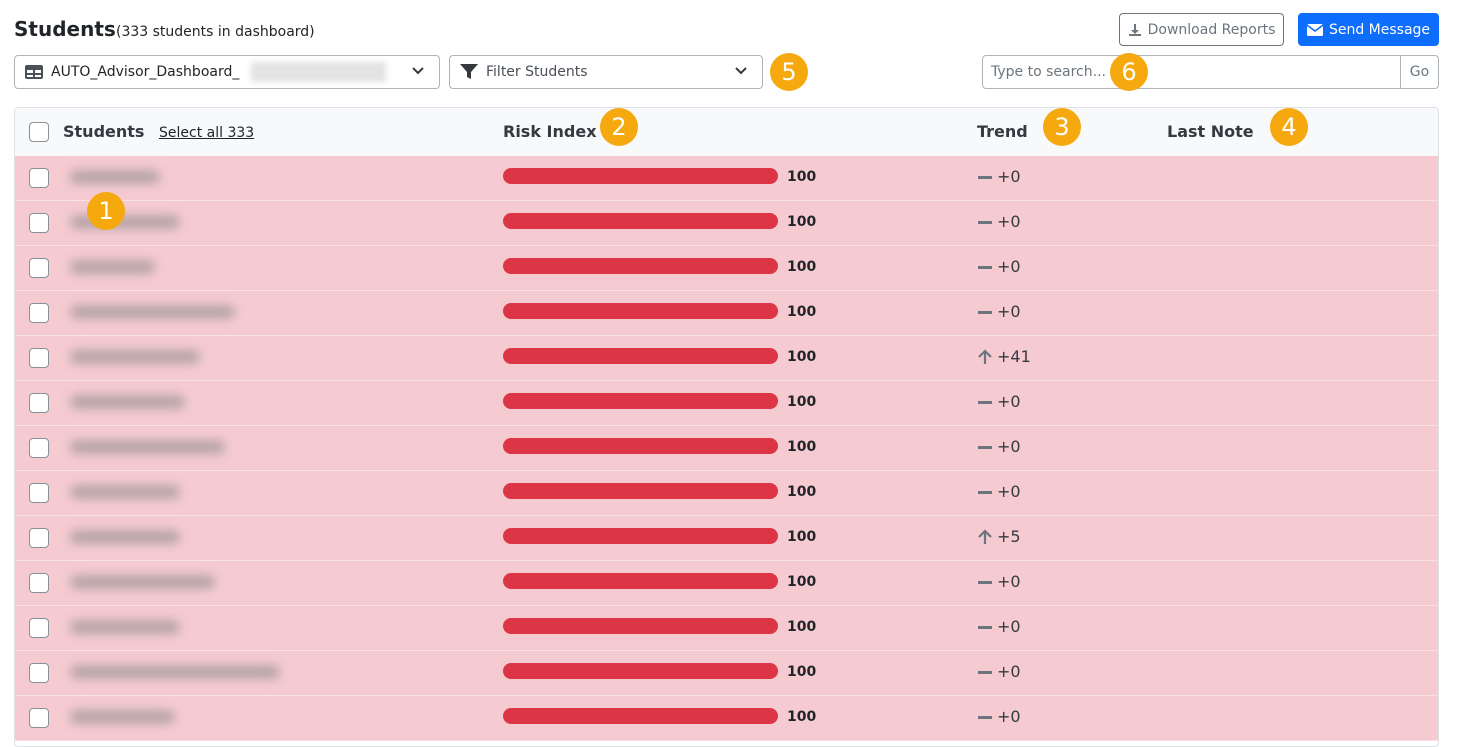 The height and width of the screenshot is (747, 1475). I want to click on column-header: Students, so click(104, 131).